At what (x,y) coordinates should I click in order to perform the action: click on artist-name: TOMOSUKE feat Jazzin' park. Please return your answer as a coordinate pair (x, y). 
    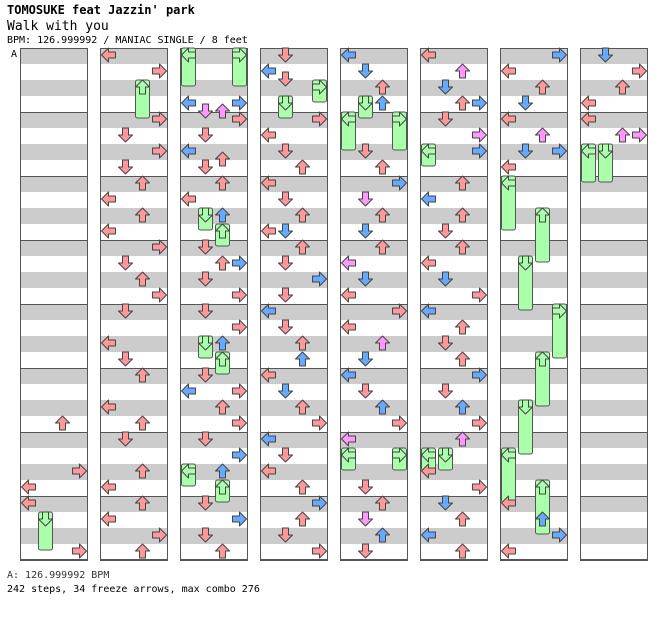
    Looking at the image, I should click on (101, 10).